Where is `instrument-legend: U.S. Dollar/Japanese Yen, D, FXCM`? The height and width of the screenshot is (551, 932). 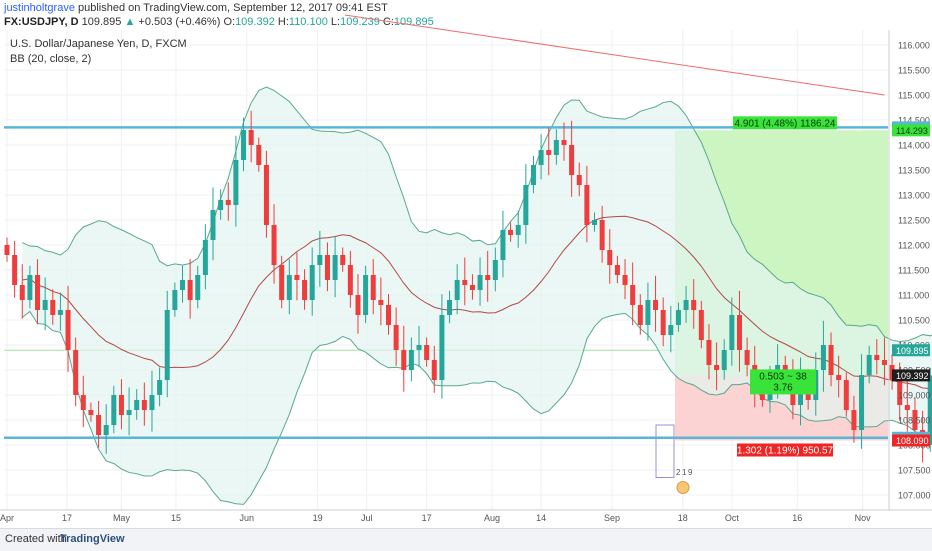
instrument-legend: U.S. Dollar/Japanese Yen, D, FXCM is located at coordinates (98, 44).